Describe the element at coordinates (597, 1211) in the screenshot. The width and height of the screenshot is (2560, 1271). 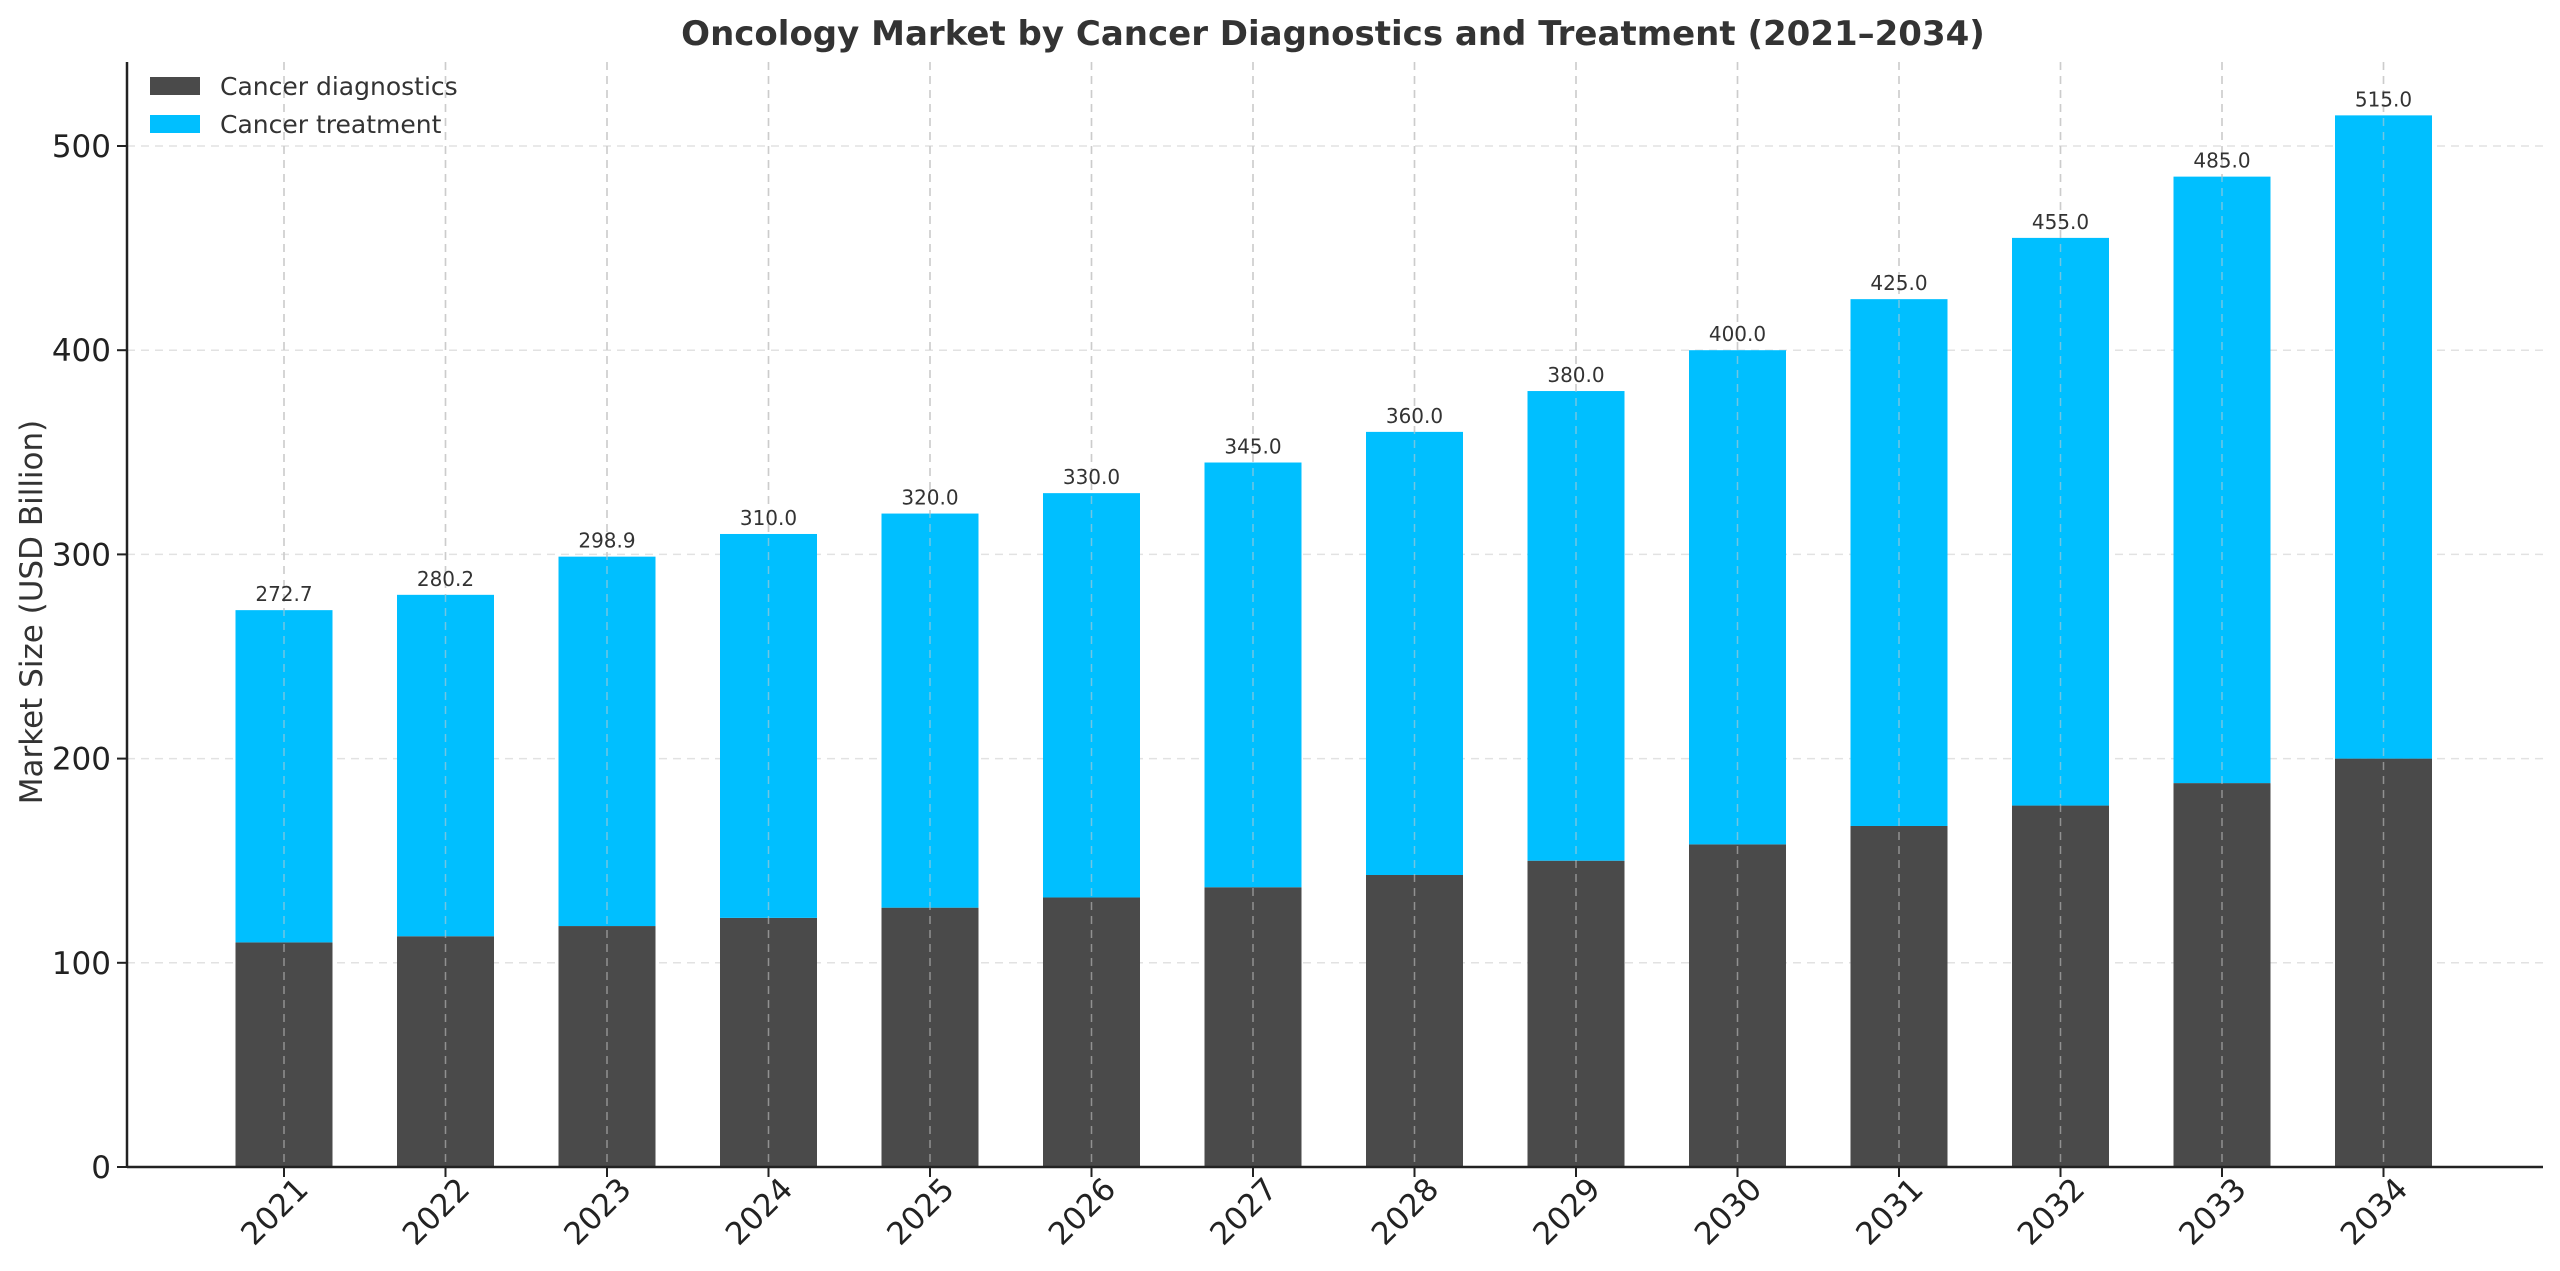
I see `x-tick-label-2023: 2023` at that location.